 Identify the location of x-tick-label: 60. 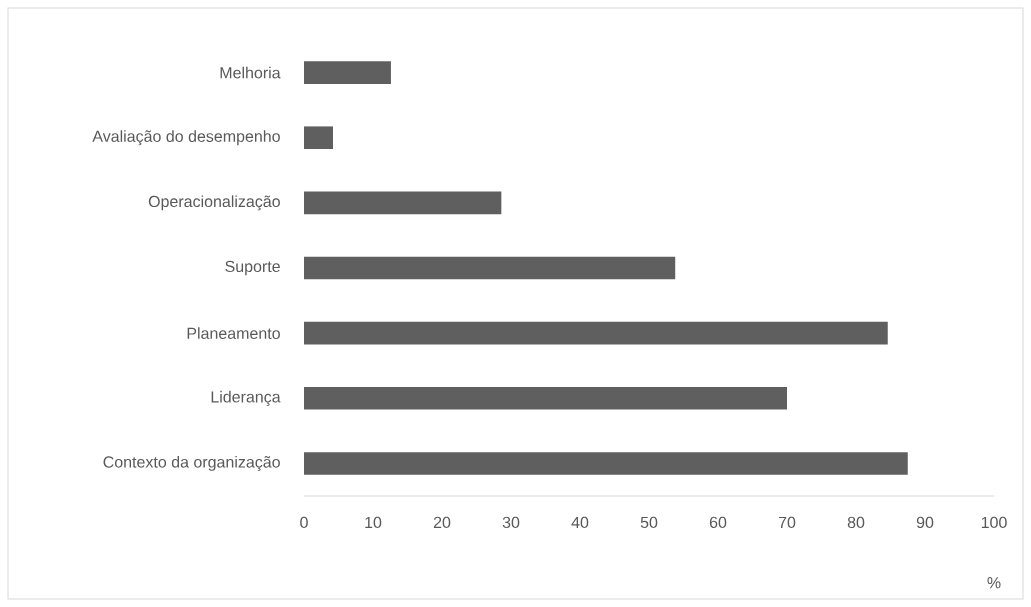
(718, 522).